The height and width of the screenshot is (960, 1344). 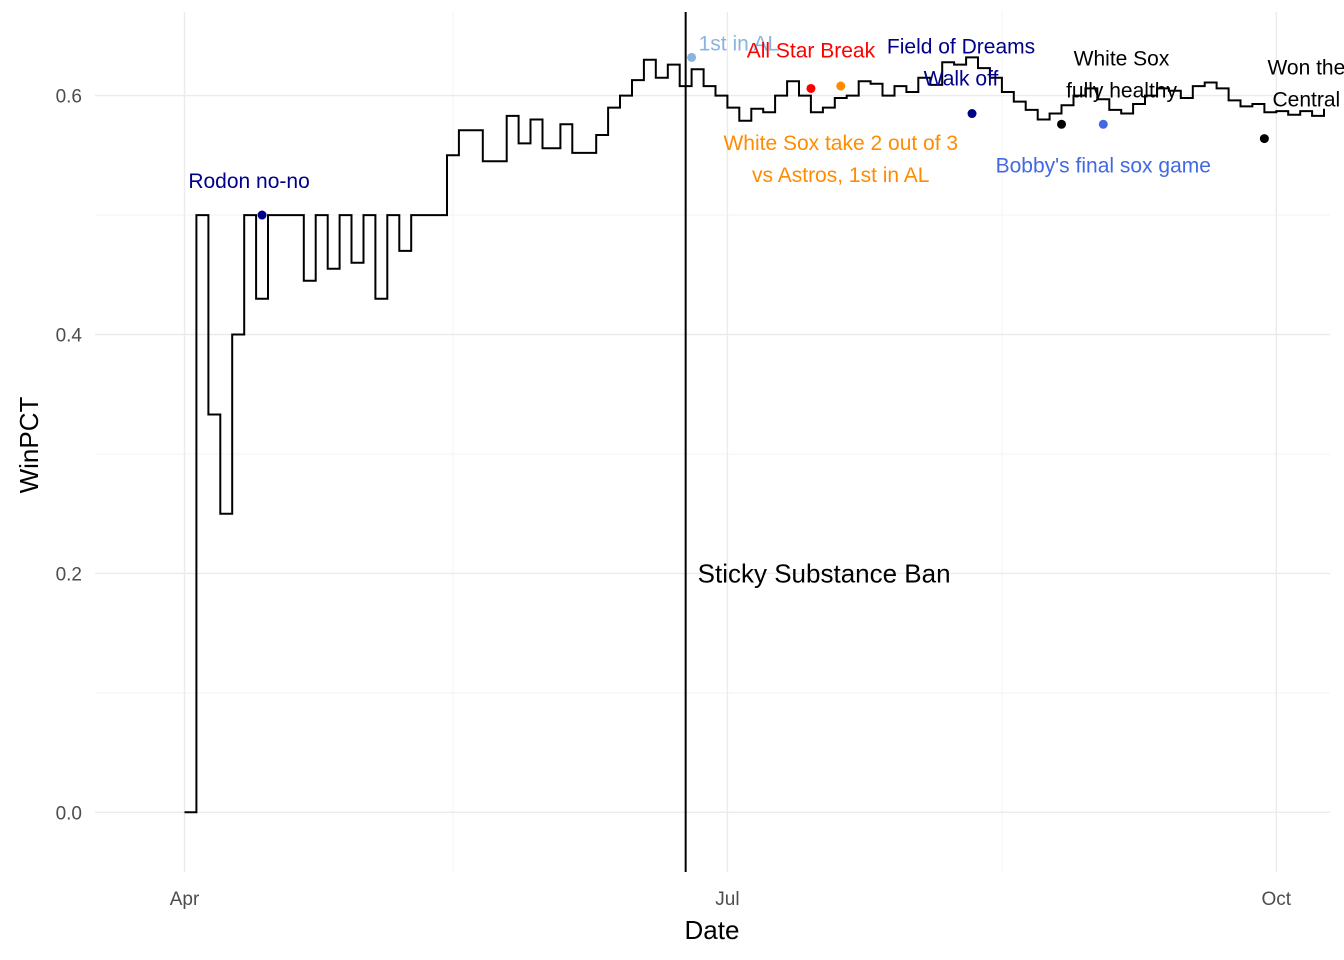 I want to click on annotation-label-line: 1st in AL, so click(x=739, y=43).